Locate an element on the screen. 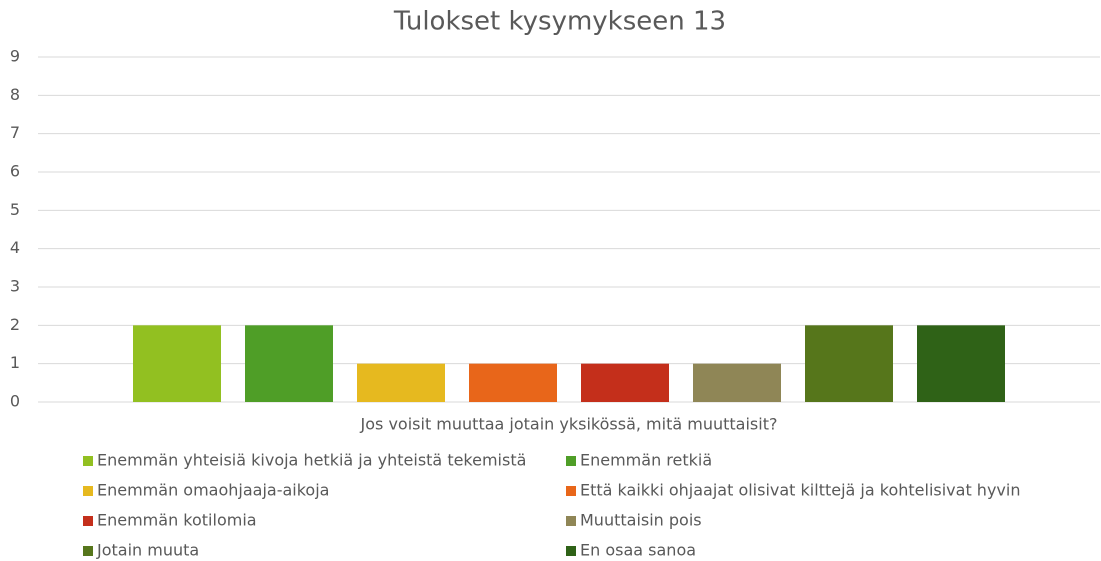 This screenshot has height=561, width=1101. y-tick-label: 3 is located at coordinates (15, 286).